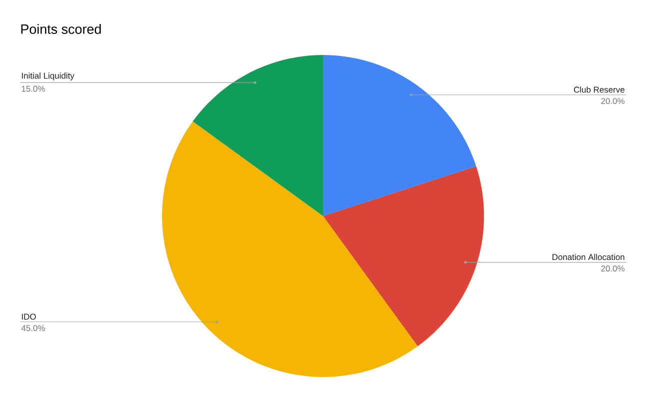 The image size is (645, 397). What do you see at coordinates (48, 76) in the screenshot?
I see `slice-label: Initial Liquidity` at bounding box center [48, 76].